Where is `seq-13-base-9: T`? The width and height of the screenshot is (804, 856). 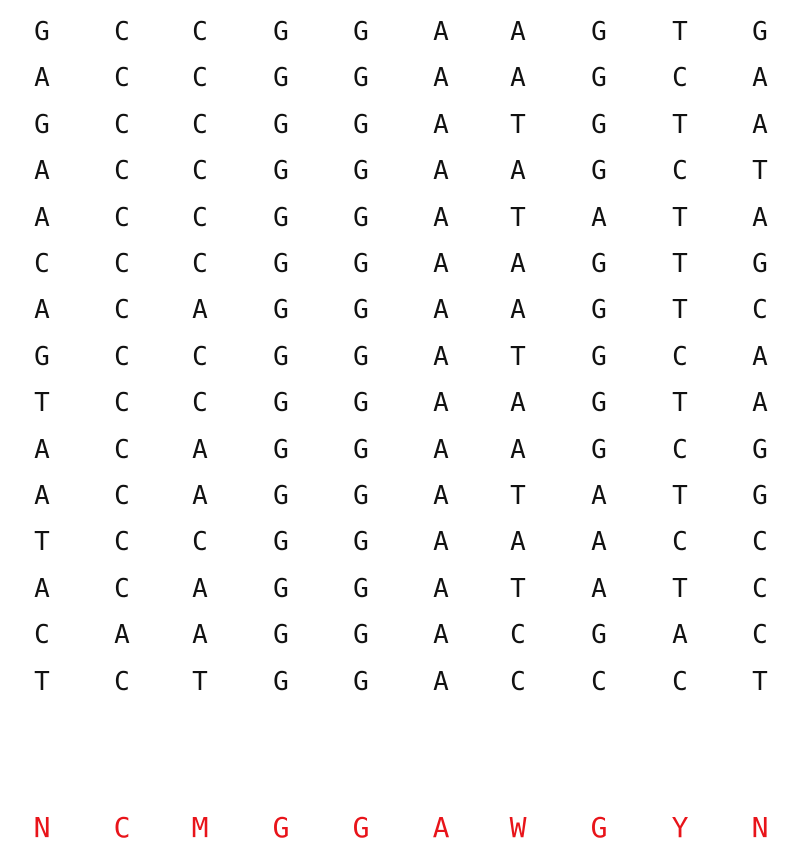
seq-13-base-9: T is located at coordinates (680, 588).